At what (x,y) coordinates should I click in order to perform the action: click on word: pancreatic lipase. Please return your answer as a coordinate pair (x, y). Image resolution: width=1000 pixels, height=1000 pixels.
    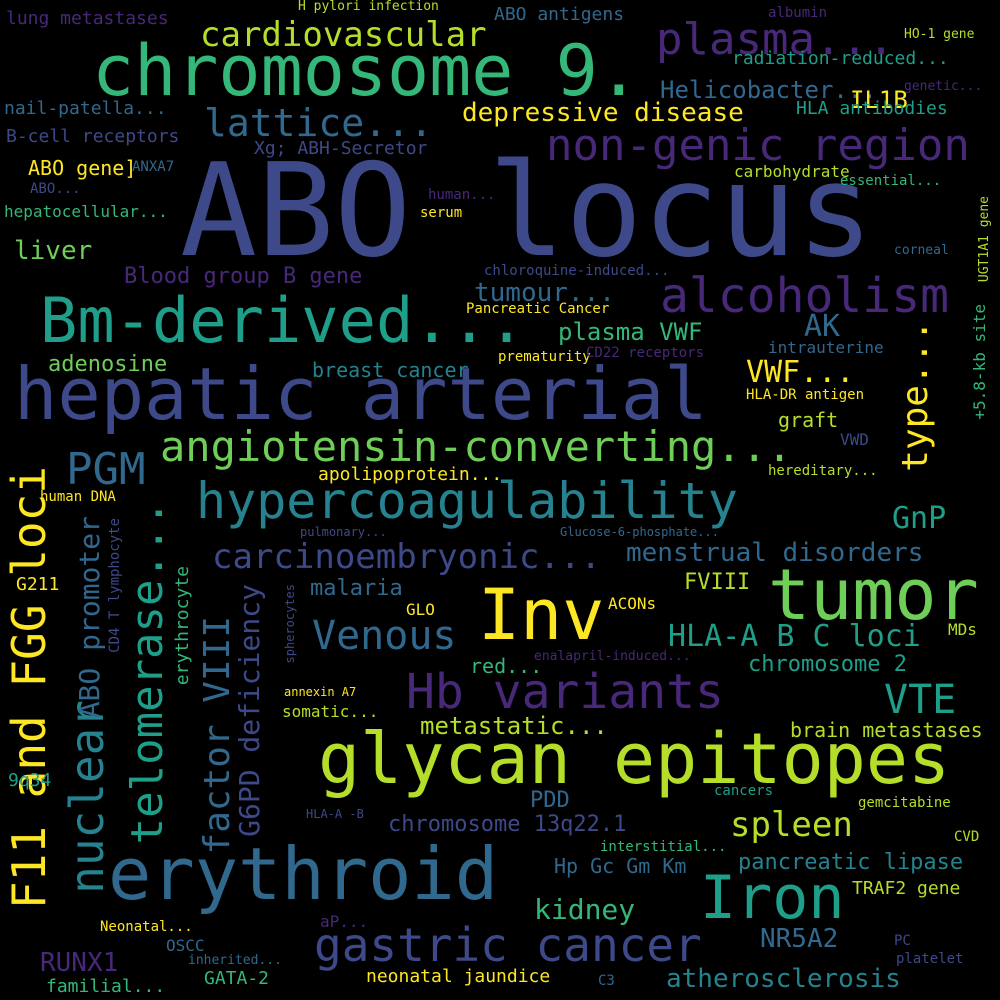
    Looking at the image, I should click on (851, 862).